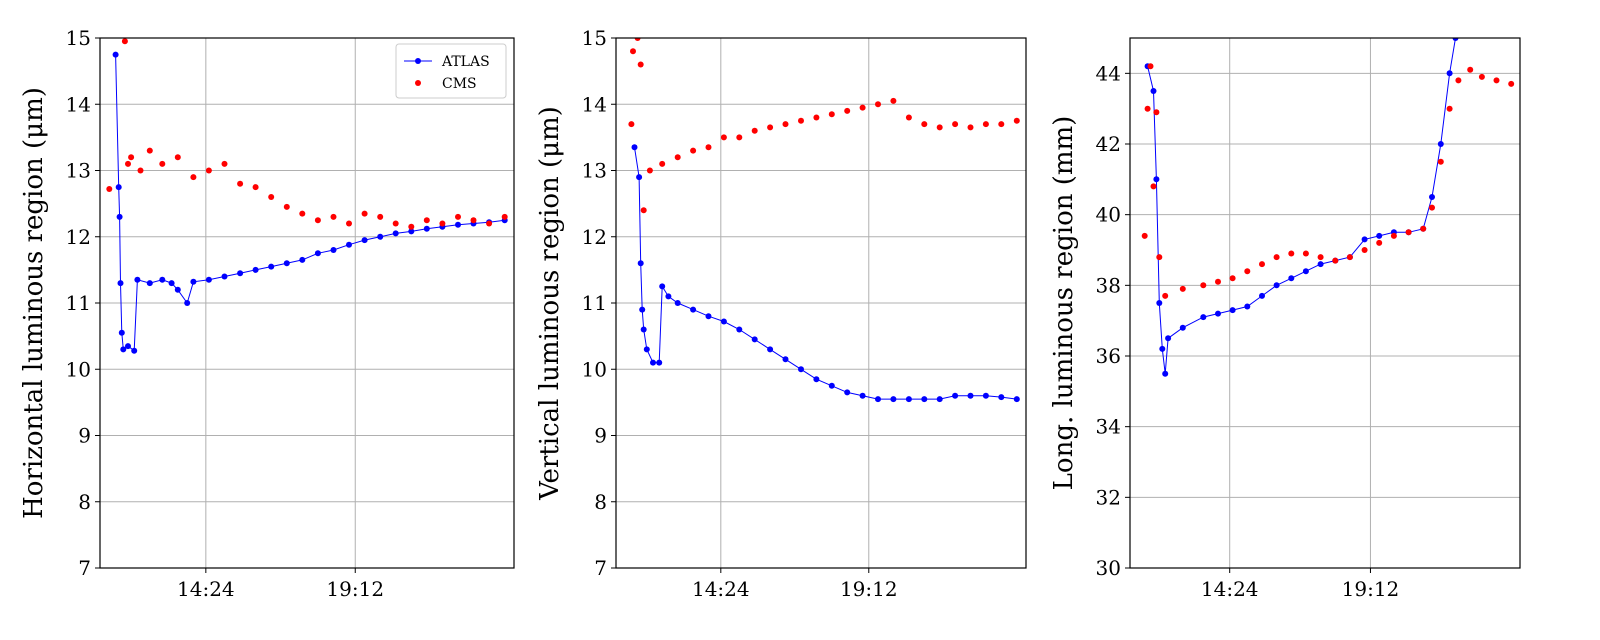 The width and height of the screenshot is (1600, 640). I want to click on y-tick-label: 40, so click(1108, 215).